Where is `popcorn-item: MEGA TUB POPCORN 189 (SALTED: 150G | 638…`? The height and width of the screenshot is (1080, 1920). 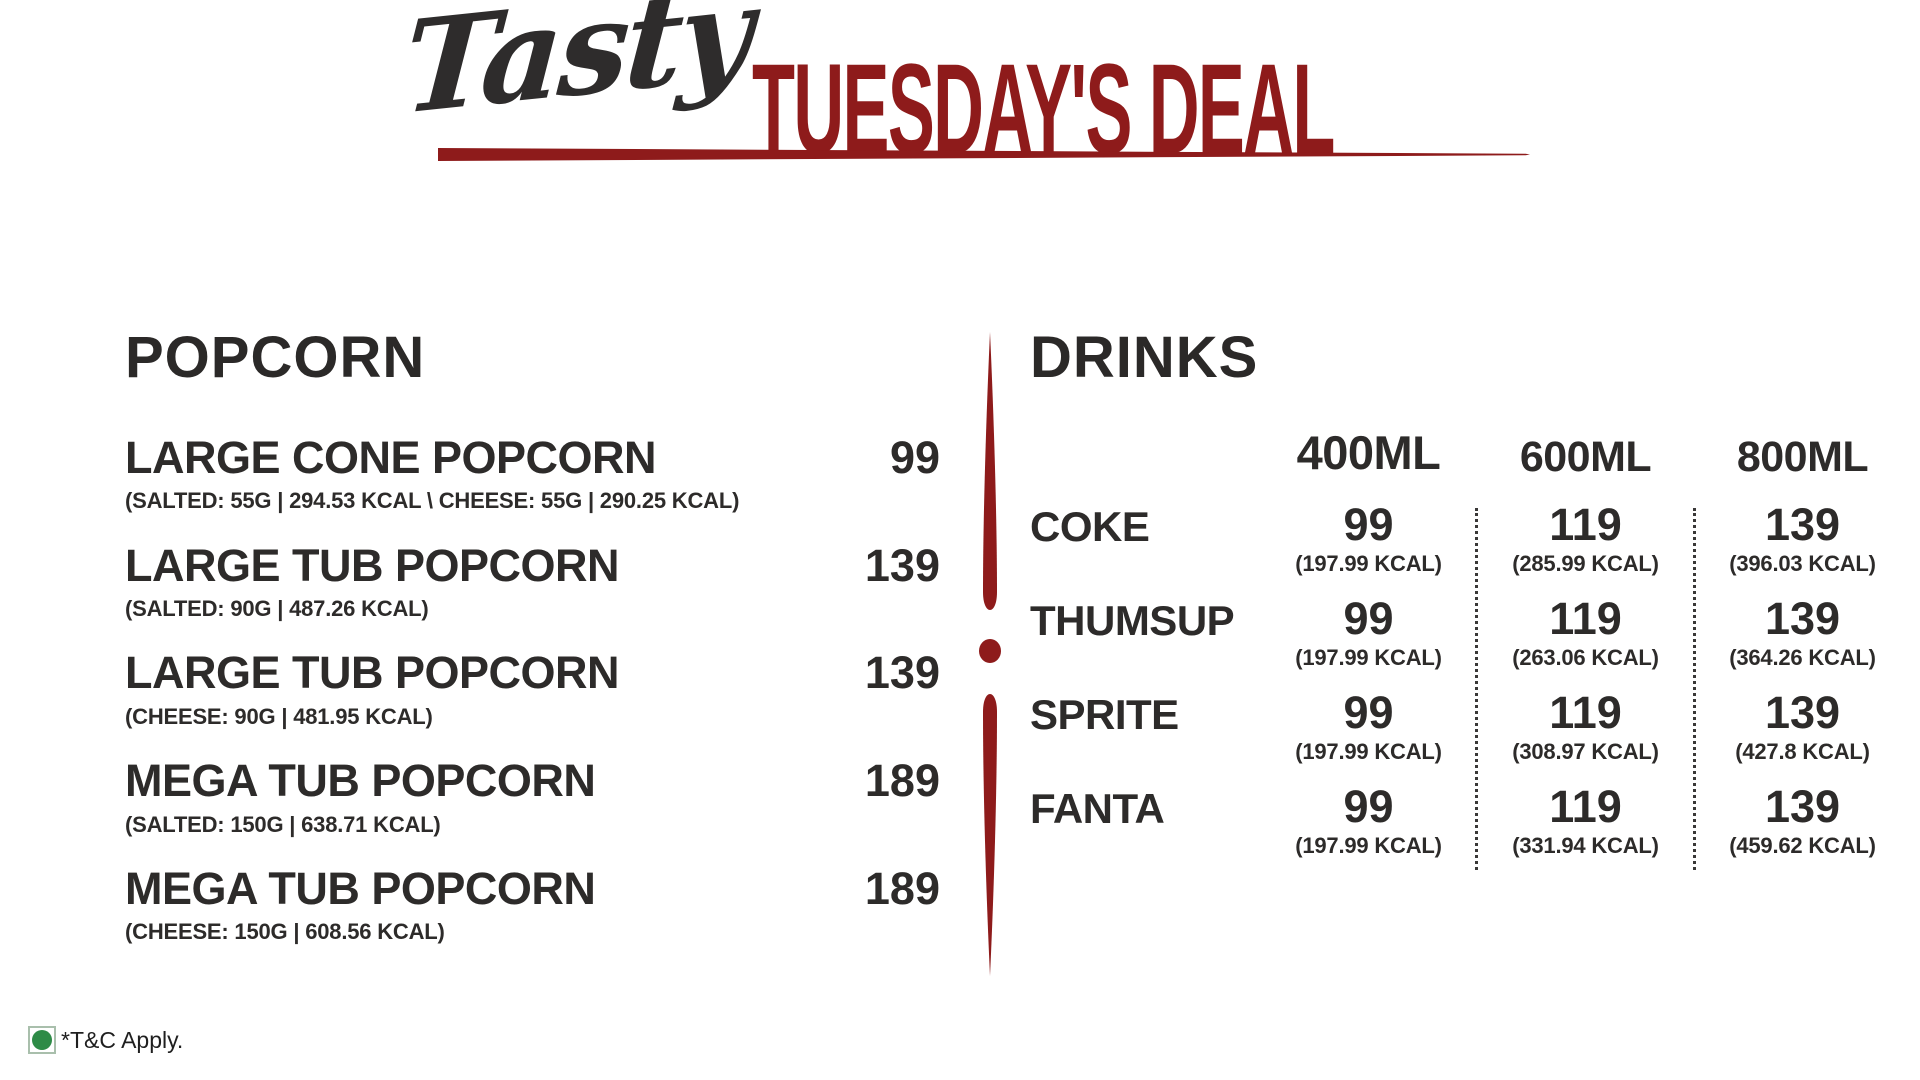
popcorn-item: MEGA TUB POPCORN 189 (SALTED: 150G | 638… is located at coordinates (532, 796).